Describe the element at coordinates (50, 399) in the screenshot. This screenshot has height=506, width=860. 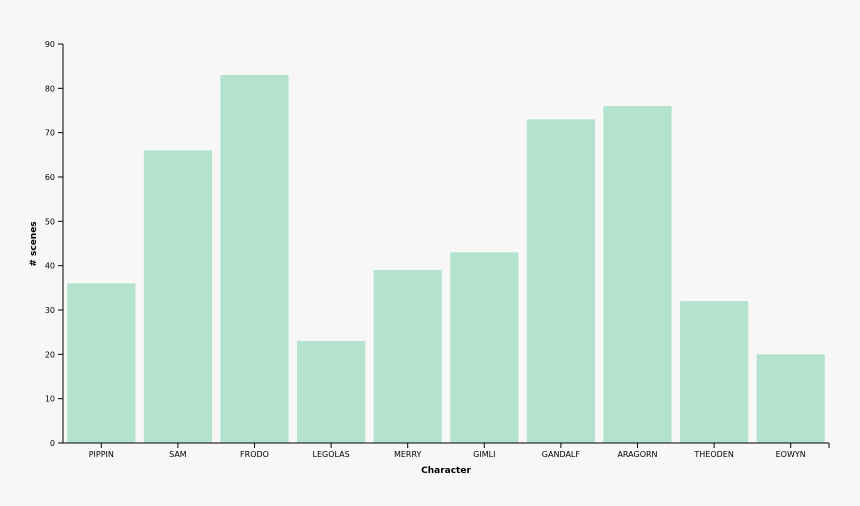
I see `y-tick-label: 10` at that location.